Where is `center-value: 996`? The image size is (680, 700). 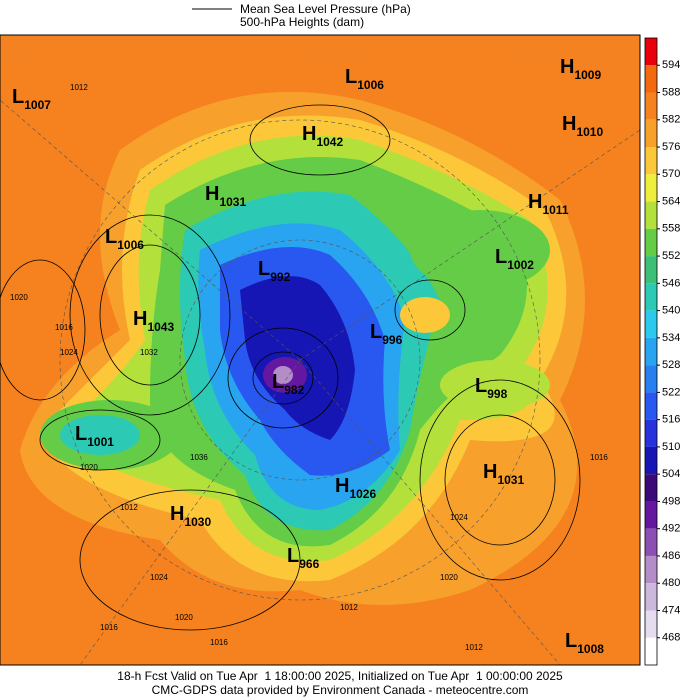 center-value: 996 is located at coordinates (392, 340).